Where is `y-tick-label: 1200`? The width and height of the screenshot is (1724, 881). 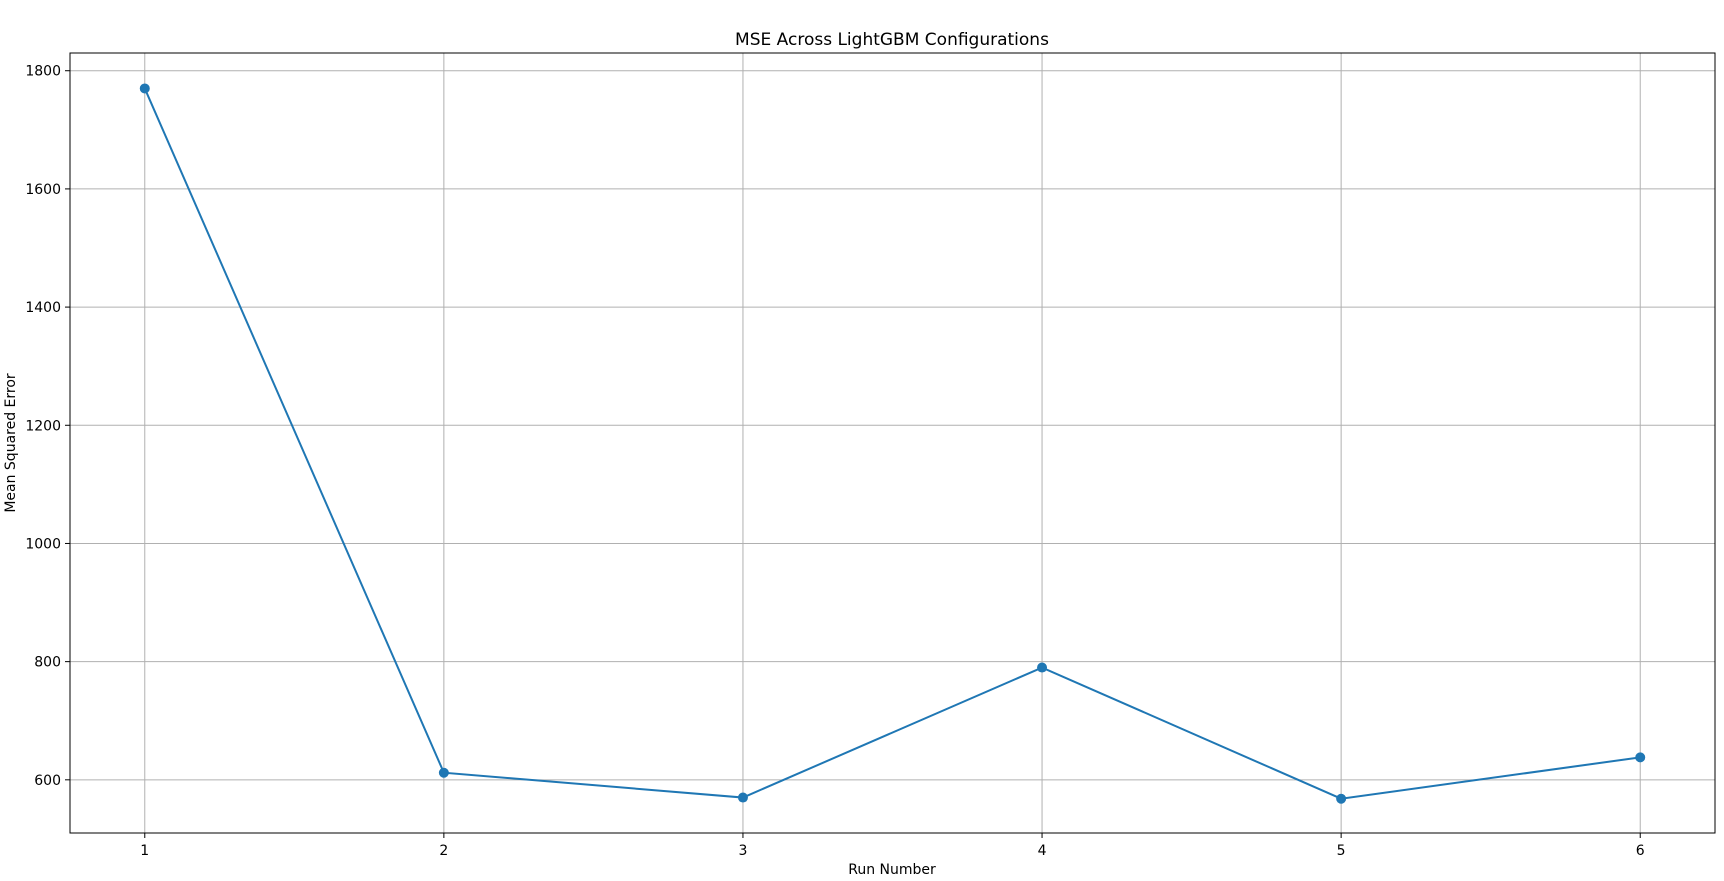 y-tick-label: 1200 is located at coordinates (43, 426).